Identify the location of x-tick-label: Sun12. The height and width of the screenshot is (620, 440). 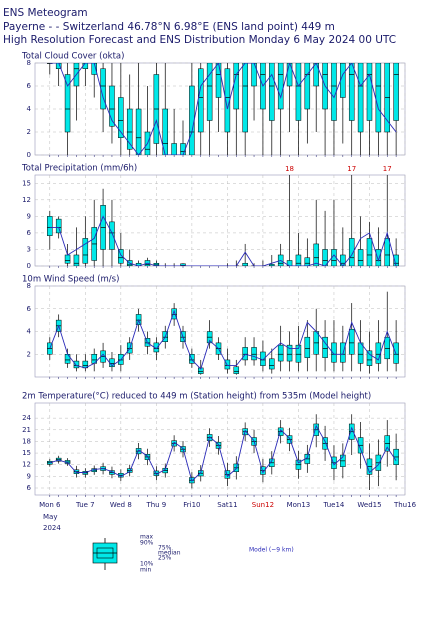
(263, 505).